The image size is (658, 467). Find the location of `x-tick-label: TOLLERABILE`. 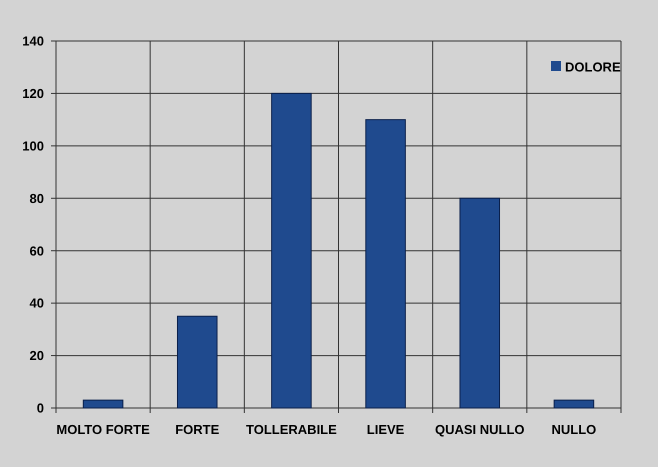

x-tick-label: TOLLERABILE is located at coordinates (292, 429).